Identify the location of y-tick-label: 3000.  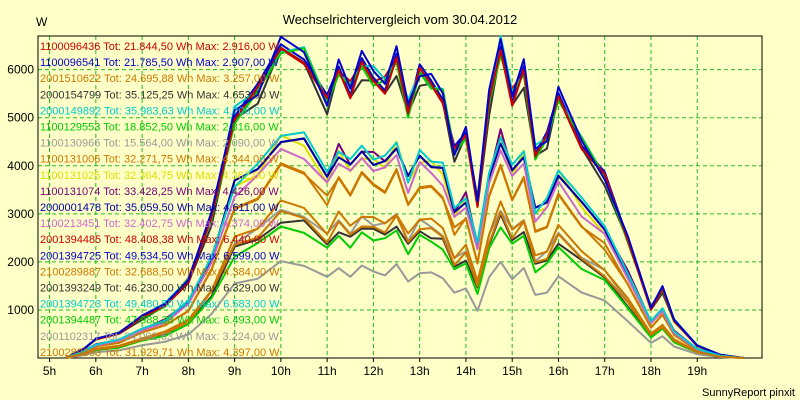
(20, 214).